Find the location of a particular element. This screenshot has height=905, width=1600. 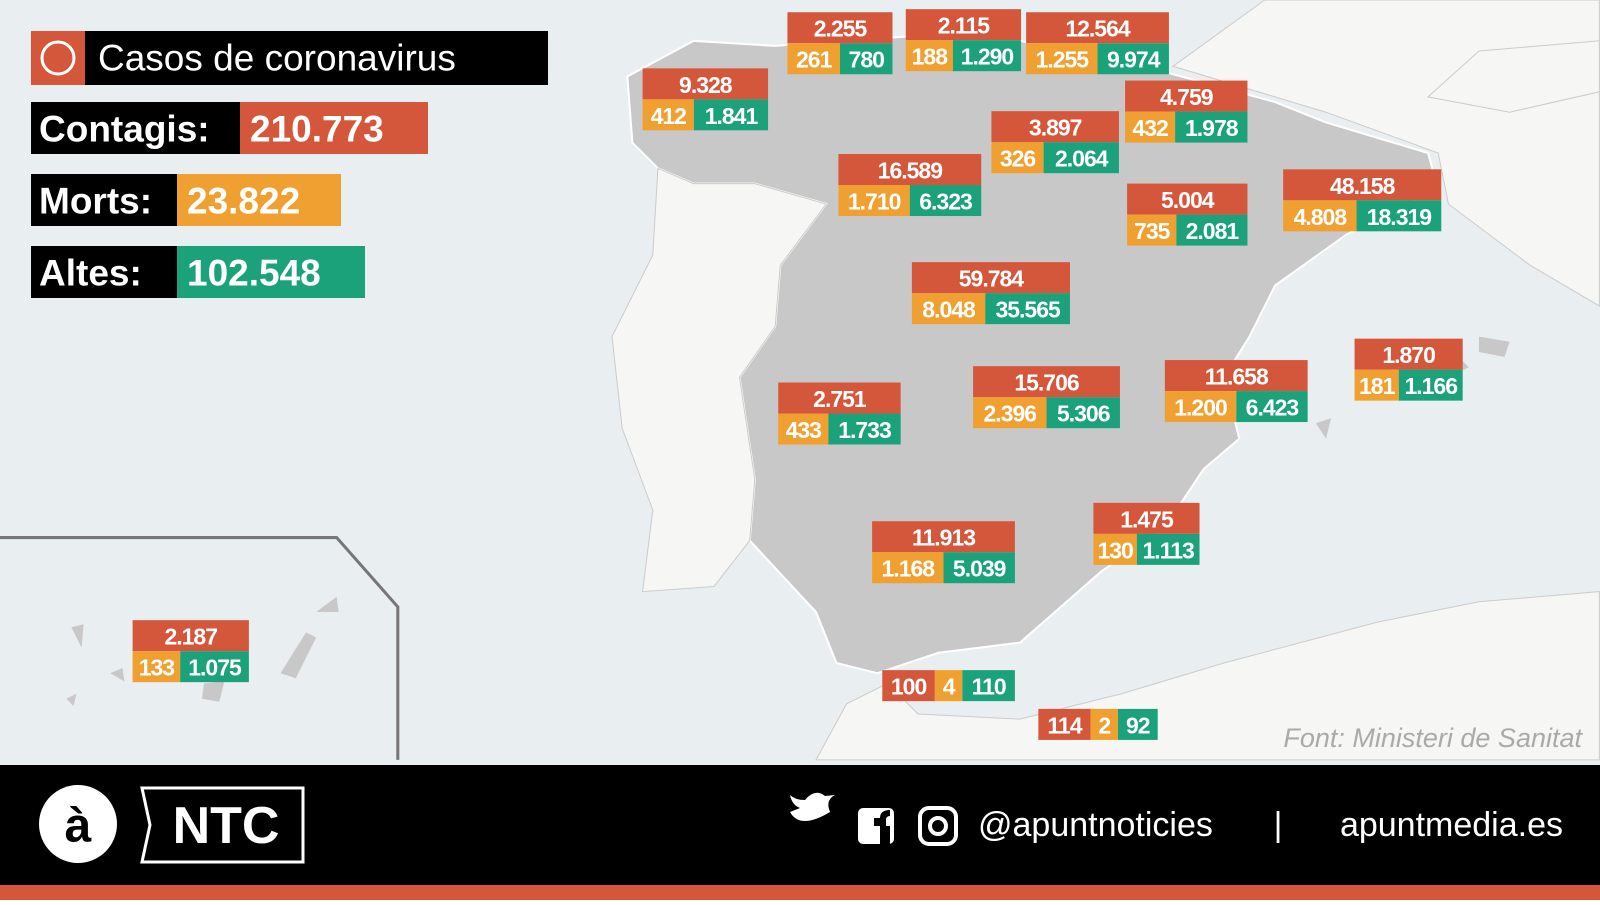

cases: 1.870 is located at coordinates (1408, 355).